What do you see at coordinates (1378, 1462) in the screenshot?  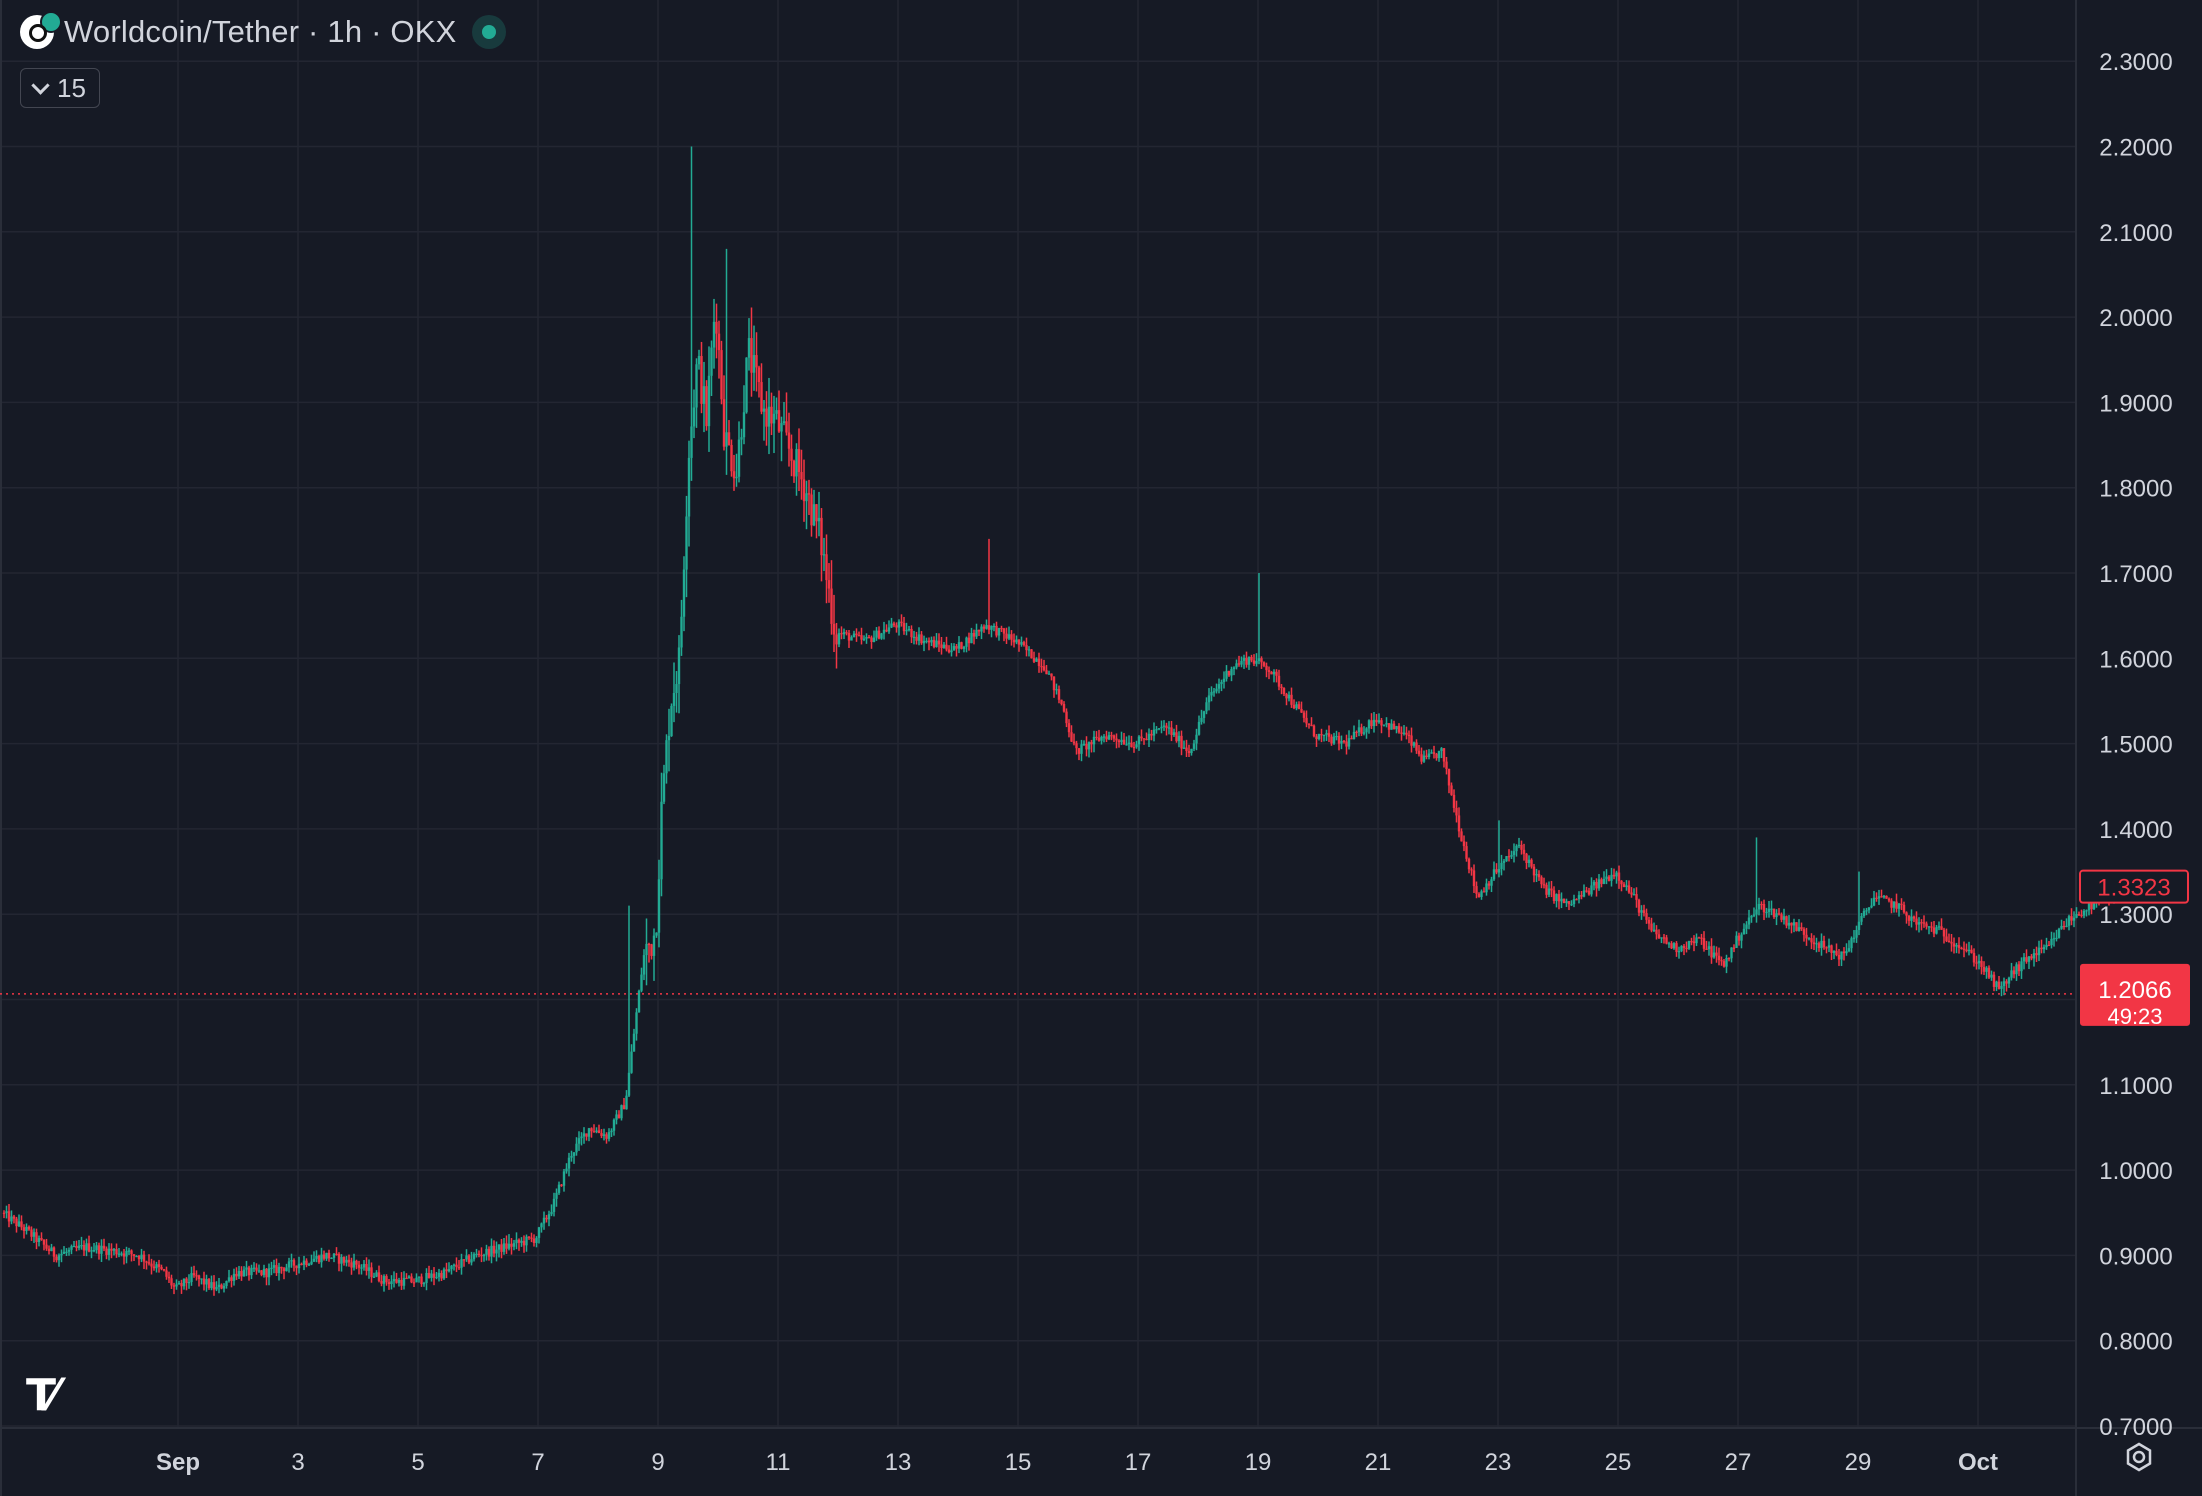 I see `time-tick-label: 21` at bounding box center [1378, 1462].